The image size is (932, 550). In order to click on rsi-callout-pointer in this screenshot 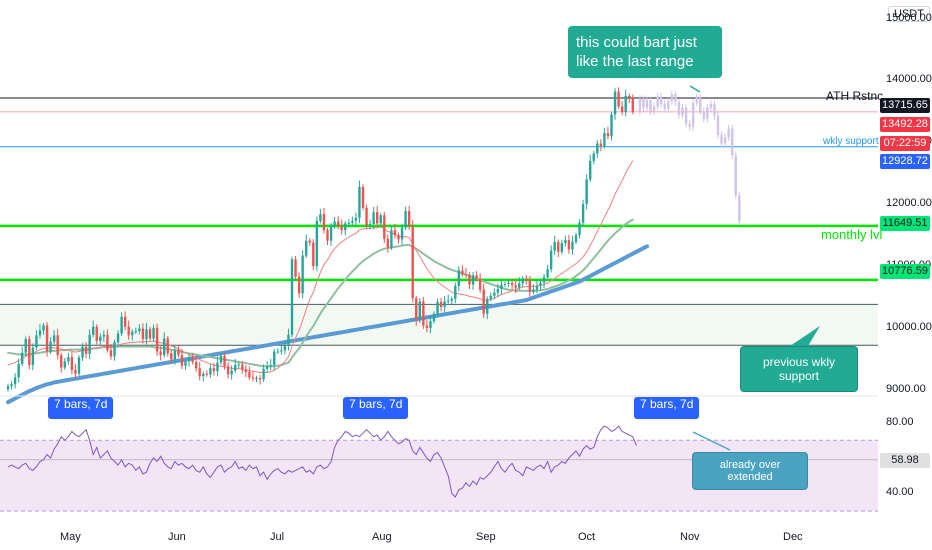, I will do `click(711, 441)`.